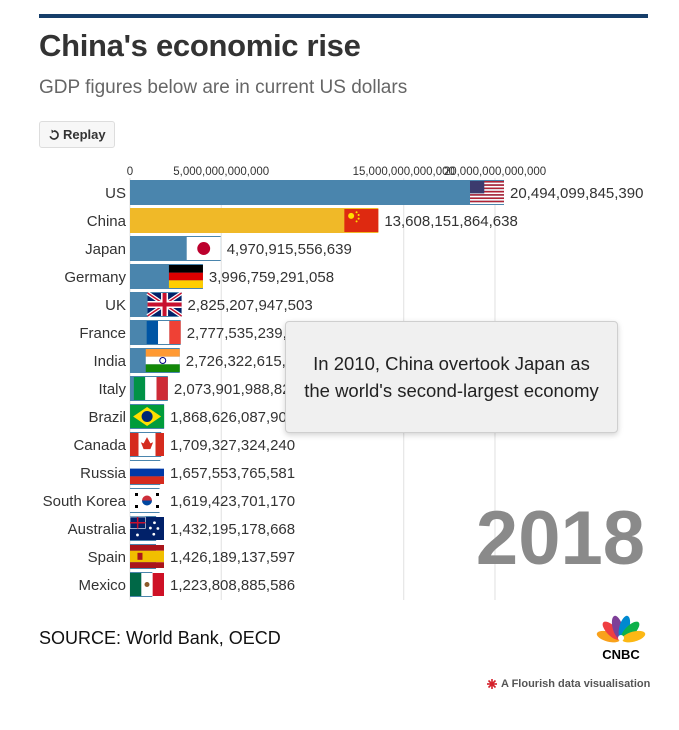  I want to click on x-tick-label: 20,000,000,000,000, so click(495, 172).